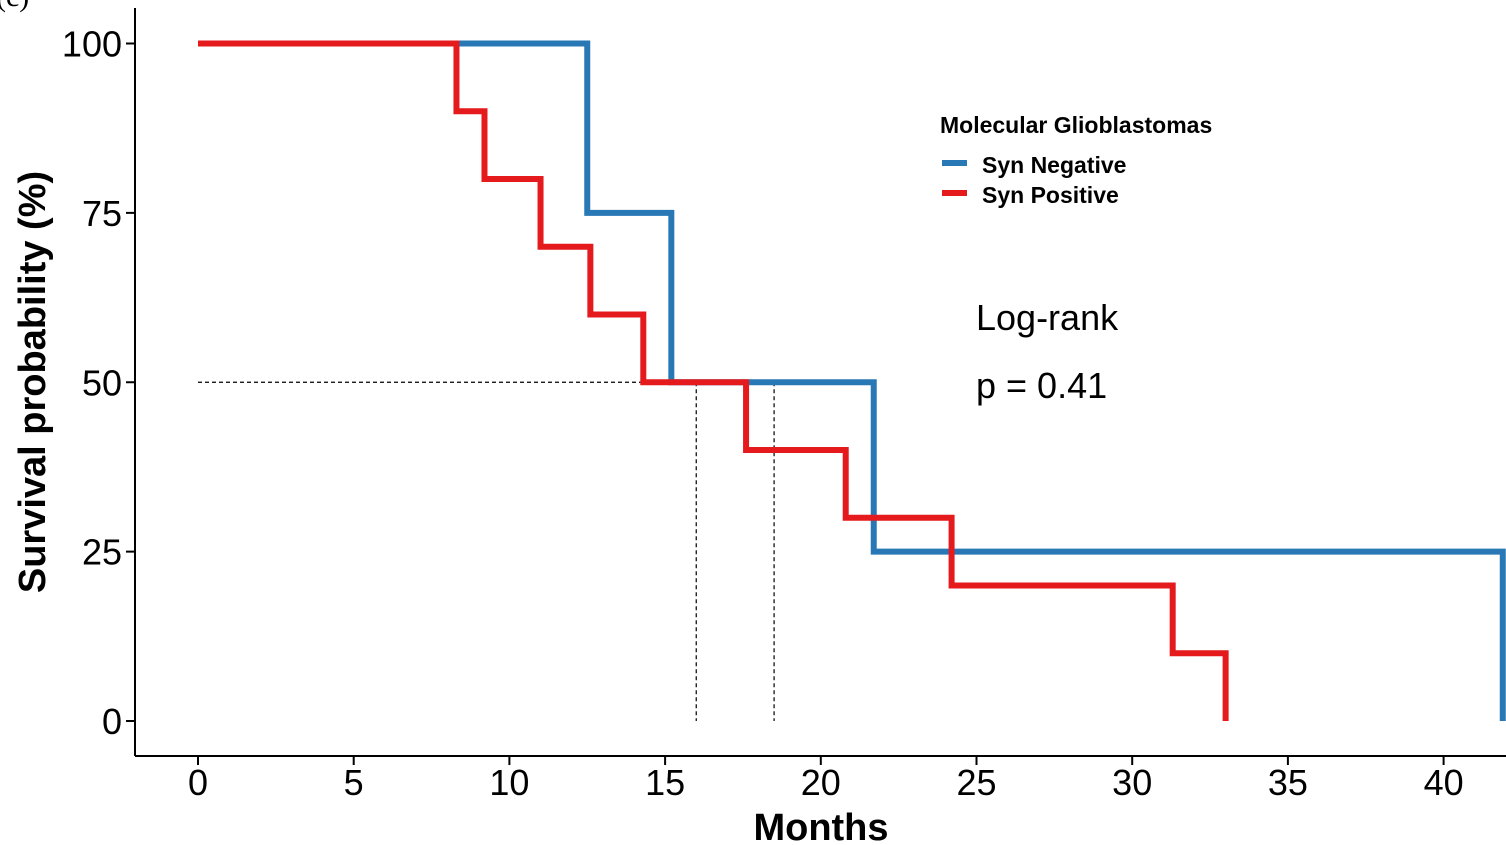 This screenshot has height=845, width=1506. I want to click on y-tick-label: 25, so click(102, 552).